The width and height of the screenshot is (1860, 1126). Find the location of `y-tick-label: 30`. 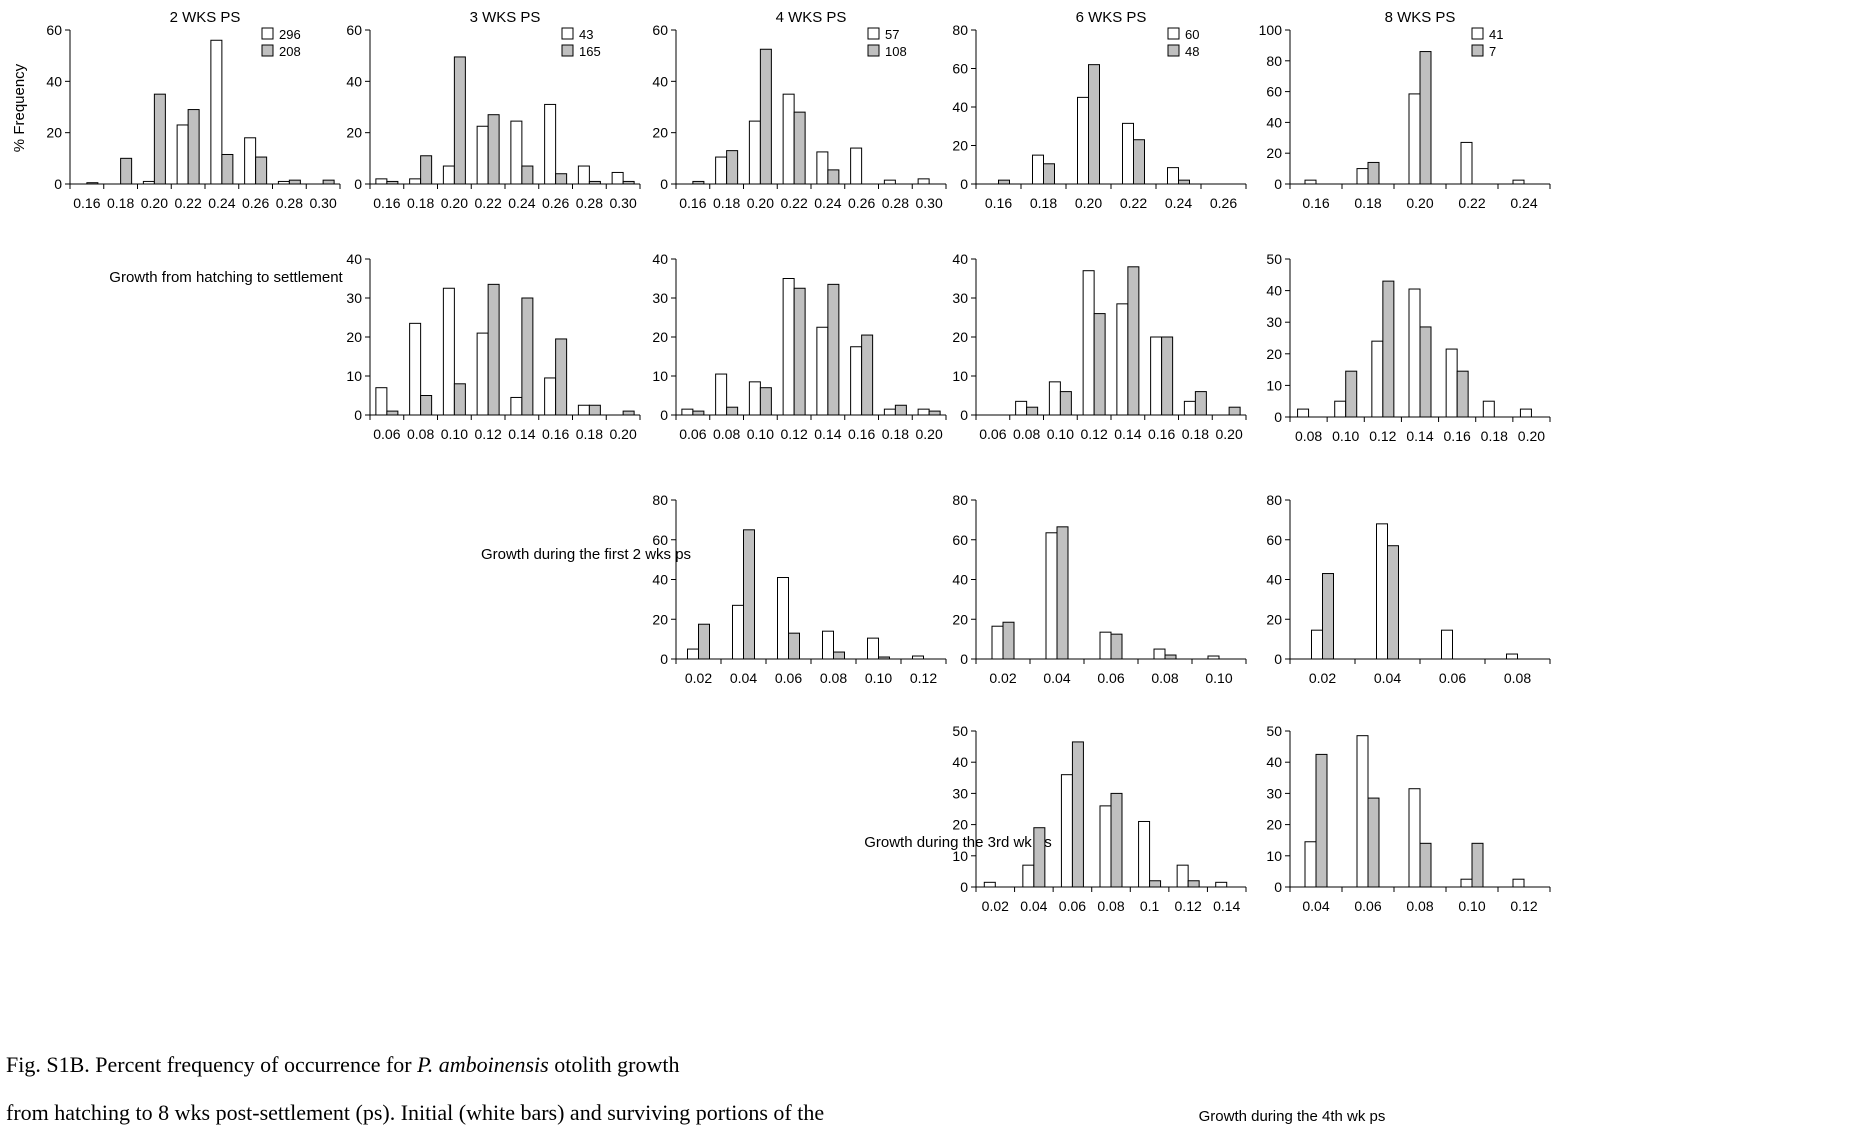

y-tick-label: 30 is located at coordinates (960, 793).